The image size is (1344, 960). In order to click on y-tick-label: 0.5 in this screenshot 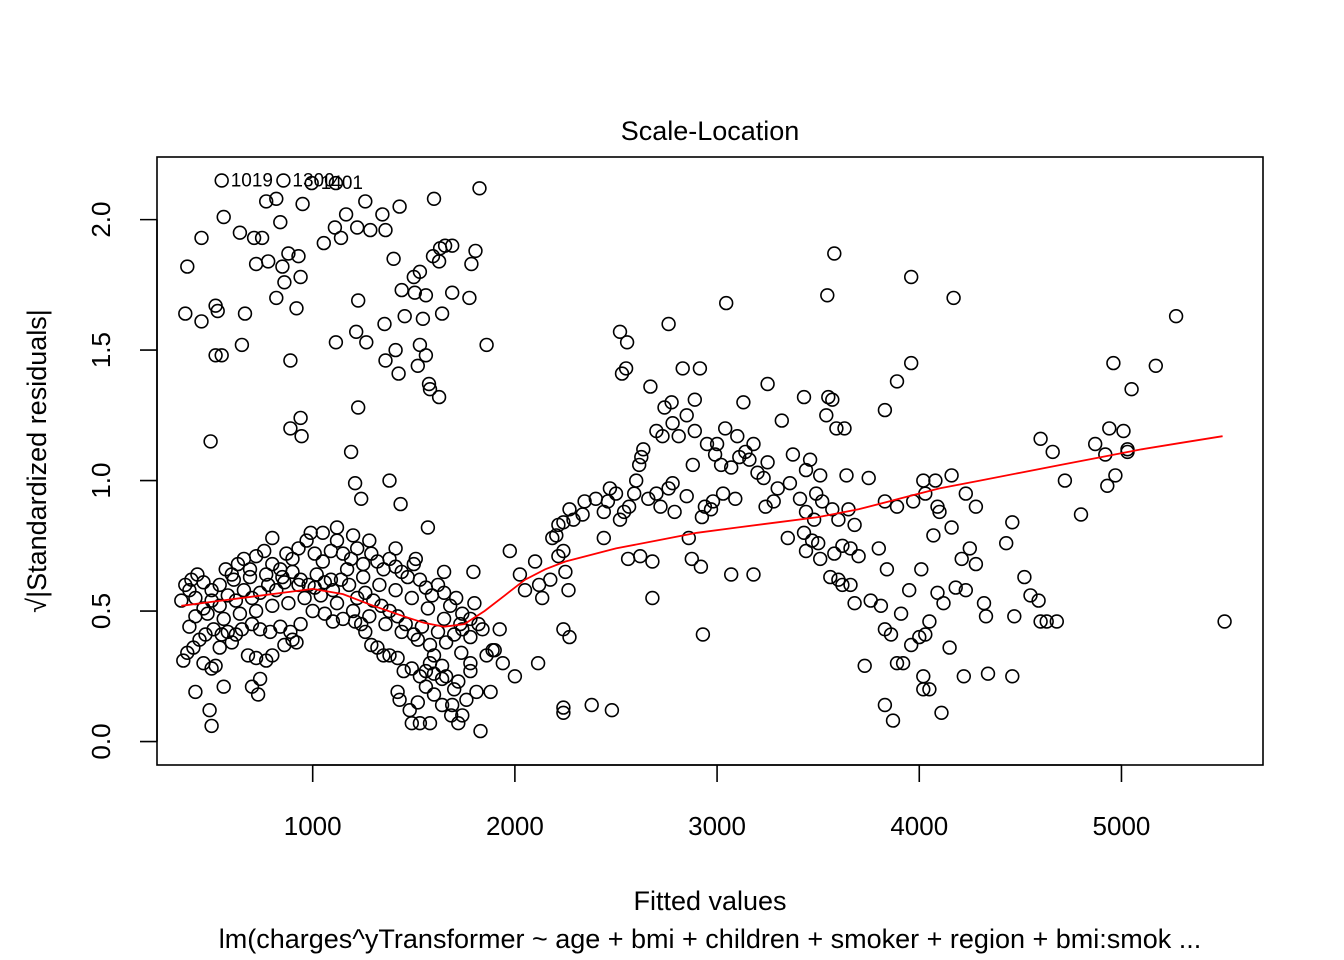, I will do `click(101, 611)`.